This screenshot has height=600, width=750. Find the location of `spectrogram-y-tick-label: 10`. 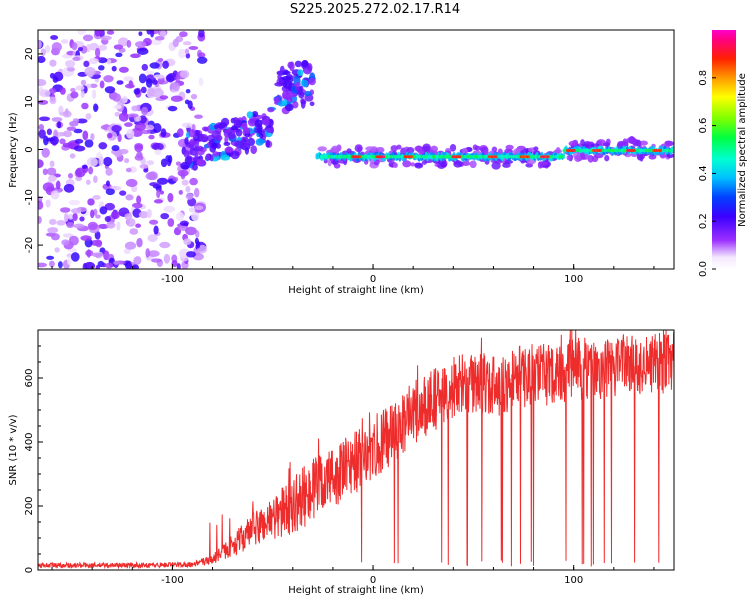

spectrogram-y-tick-label: 10 is located at coordinates (29, 101).